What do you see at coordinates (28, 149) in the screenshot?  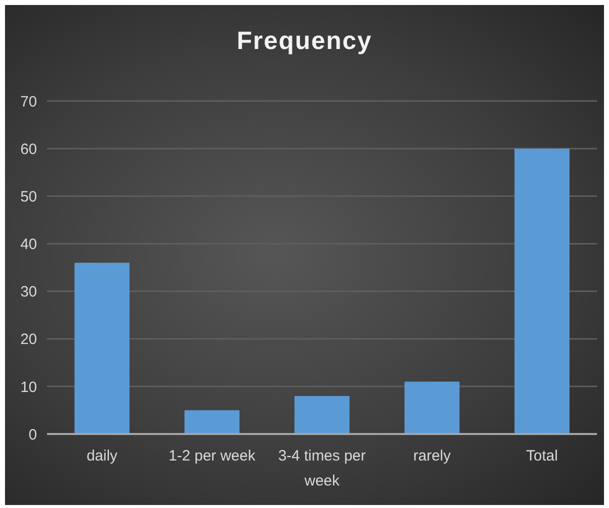 I see `y-tick-label: 60` at bounding box center [28, 149].